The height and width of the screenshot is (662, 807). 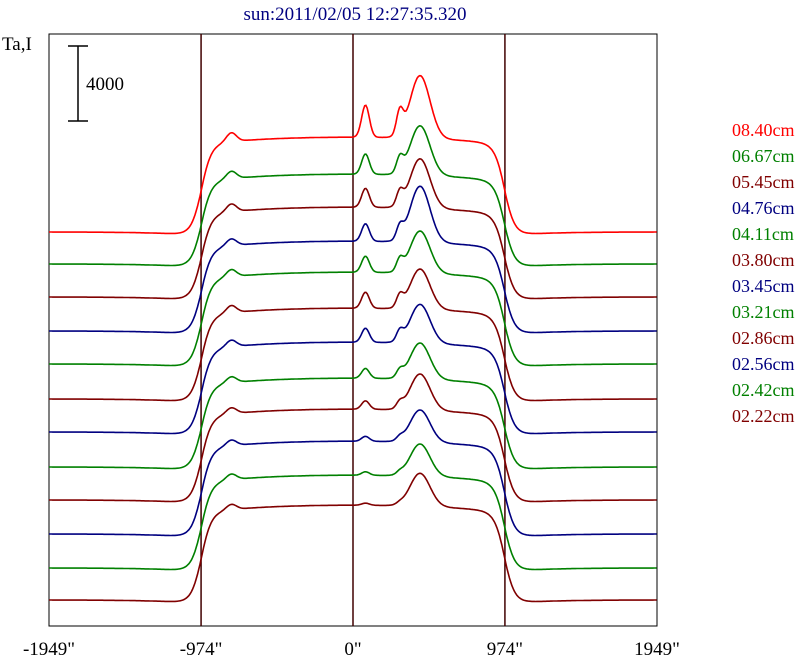 What do you see at coordinates (763, 234) in the screenshot?
I see `legend-entry: 04.11cm` at bounding box center [763, 234].